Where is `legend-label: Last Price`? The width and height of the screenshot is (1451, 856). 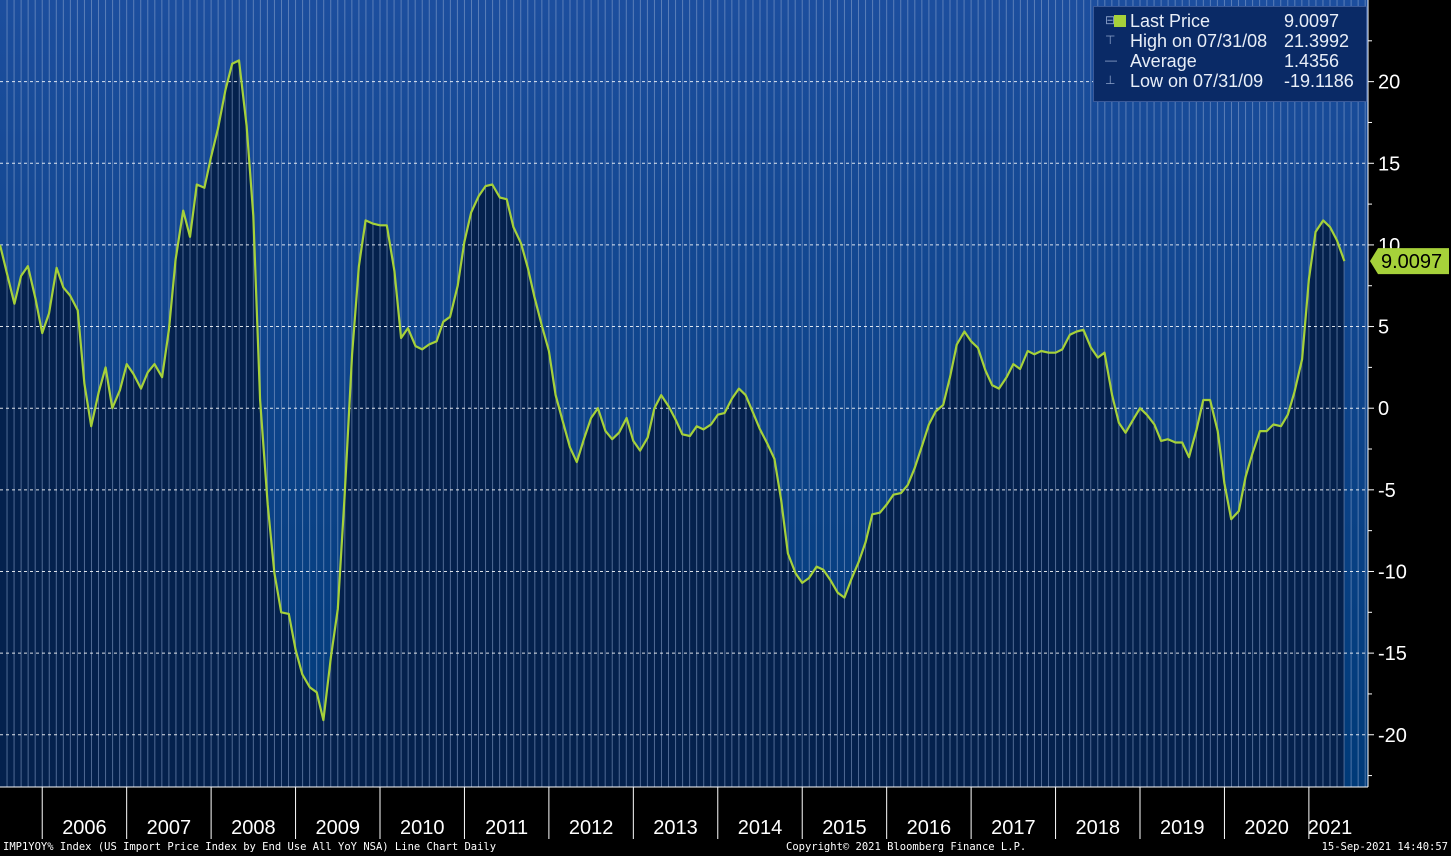
legend-label: Last Price is located at coordinates (1170, 21).